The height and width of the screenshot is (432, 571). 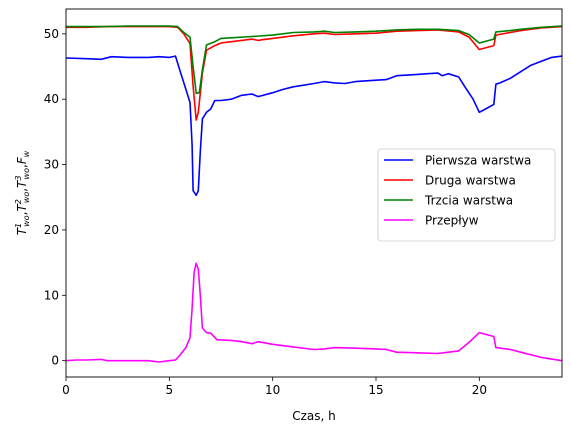 What do you see at coordinates (51, 295) in the screenshot?
I see `y-tick-label: 10` at bounding box center [51, 295].